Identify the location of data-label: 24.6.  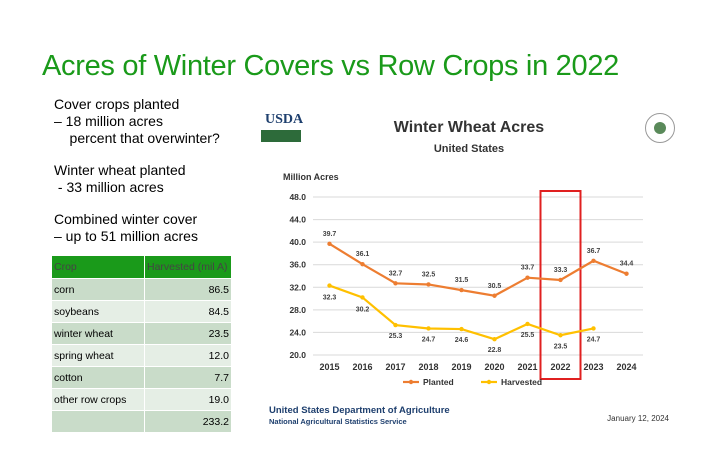
(462, 340).